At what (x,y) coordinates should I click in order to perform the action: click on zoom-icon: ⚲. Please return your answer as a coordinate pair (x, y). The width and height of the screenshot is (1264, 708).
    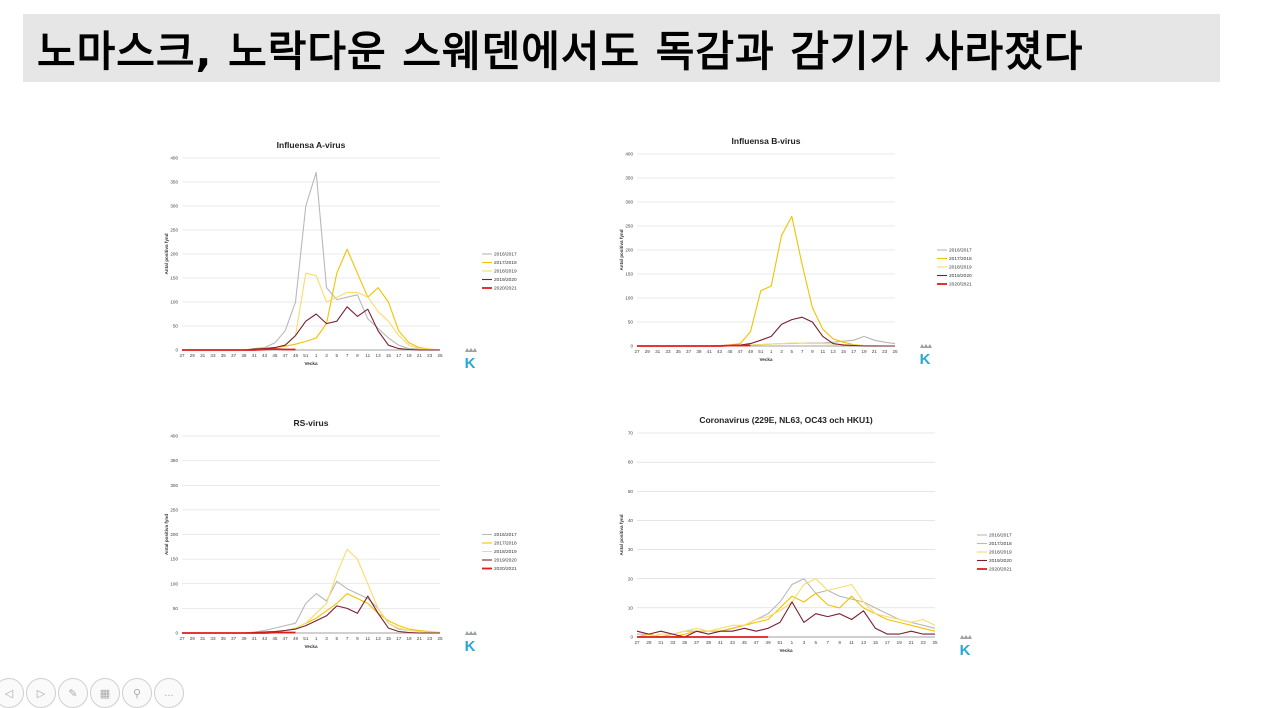
    Looking at the image, I should click on (137, 693).